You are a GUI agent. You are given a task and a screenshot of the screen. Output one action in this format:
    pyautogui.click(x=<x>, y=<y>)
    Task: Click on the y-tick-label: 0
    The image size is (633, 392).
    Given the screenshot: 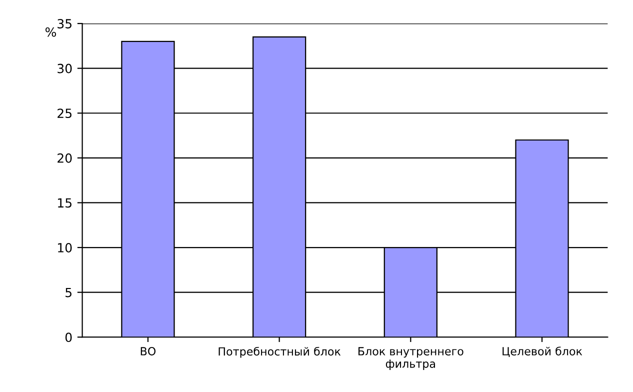 What is the action you would take?
    pyautogui.click(x=68, y=337)
    